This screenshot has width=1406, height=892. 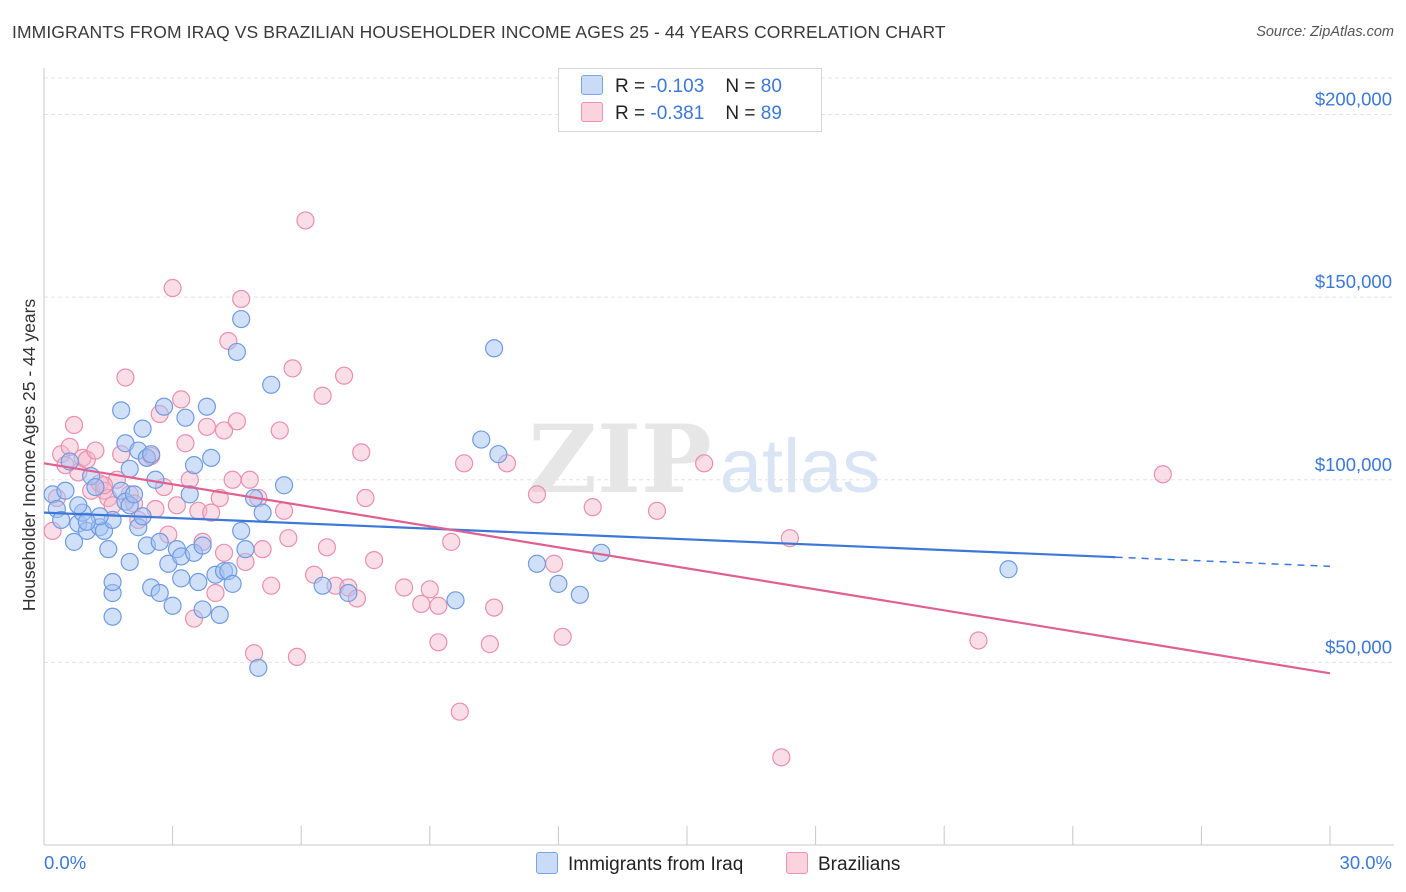 What do you see at coordinates (1366, 862) in the screenshot?
I see `x-tick-label-max: 30.0%` at bounding box center [1366, 862].